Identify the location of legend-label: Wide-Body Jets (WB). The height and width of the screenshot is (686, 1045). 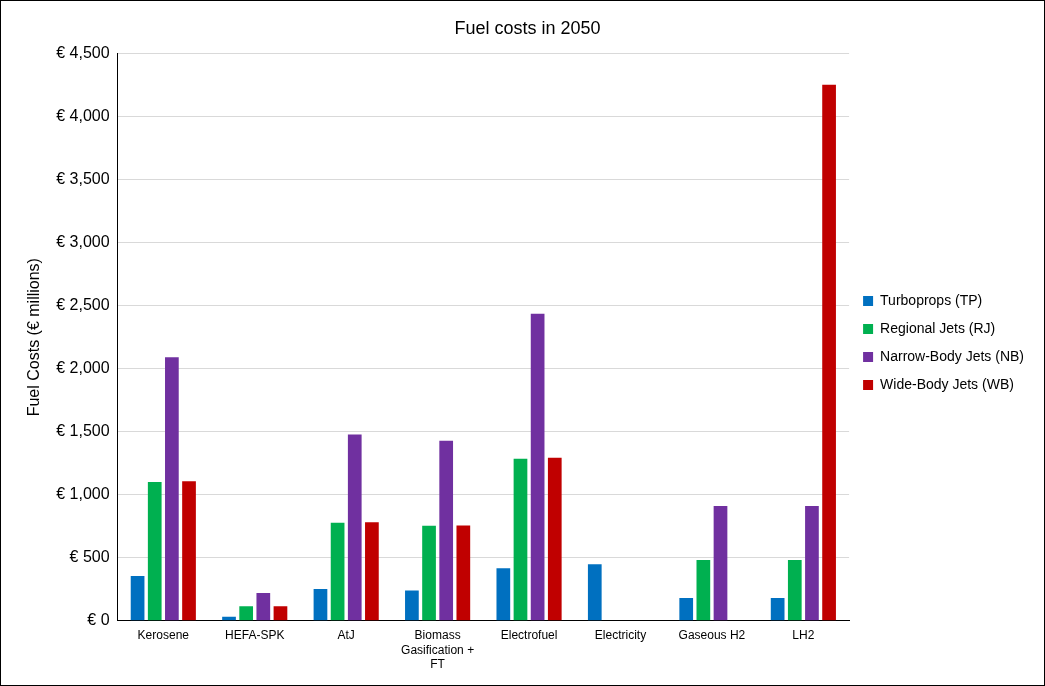
(947, 383).